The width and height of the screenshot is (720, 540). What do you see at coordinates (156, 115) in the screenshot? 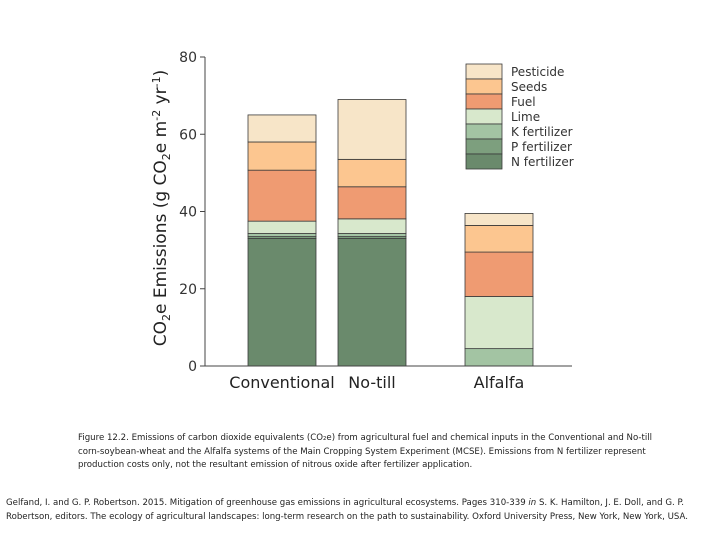
I see `y-label-part: -2` at bounding box center [156, 115].